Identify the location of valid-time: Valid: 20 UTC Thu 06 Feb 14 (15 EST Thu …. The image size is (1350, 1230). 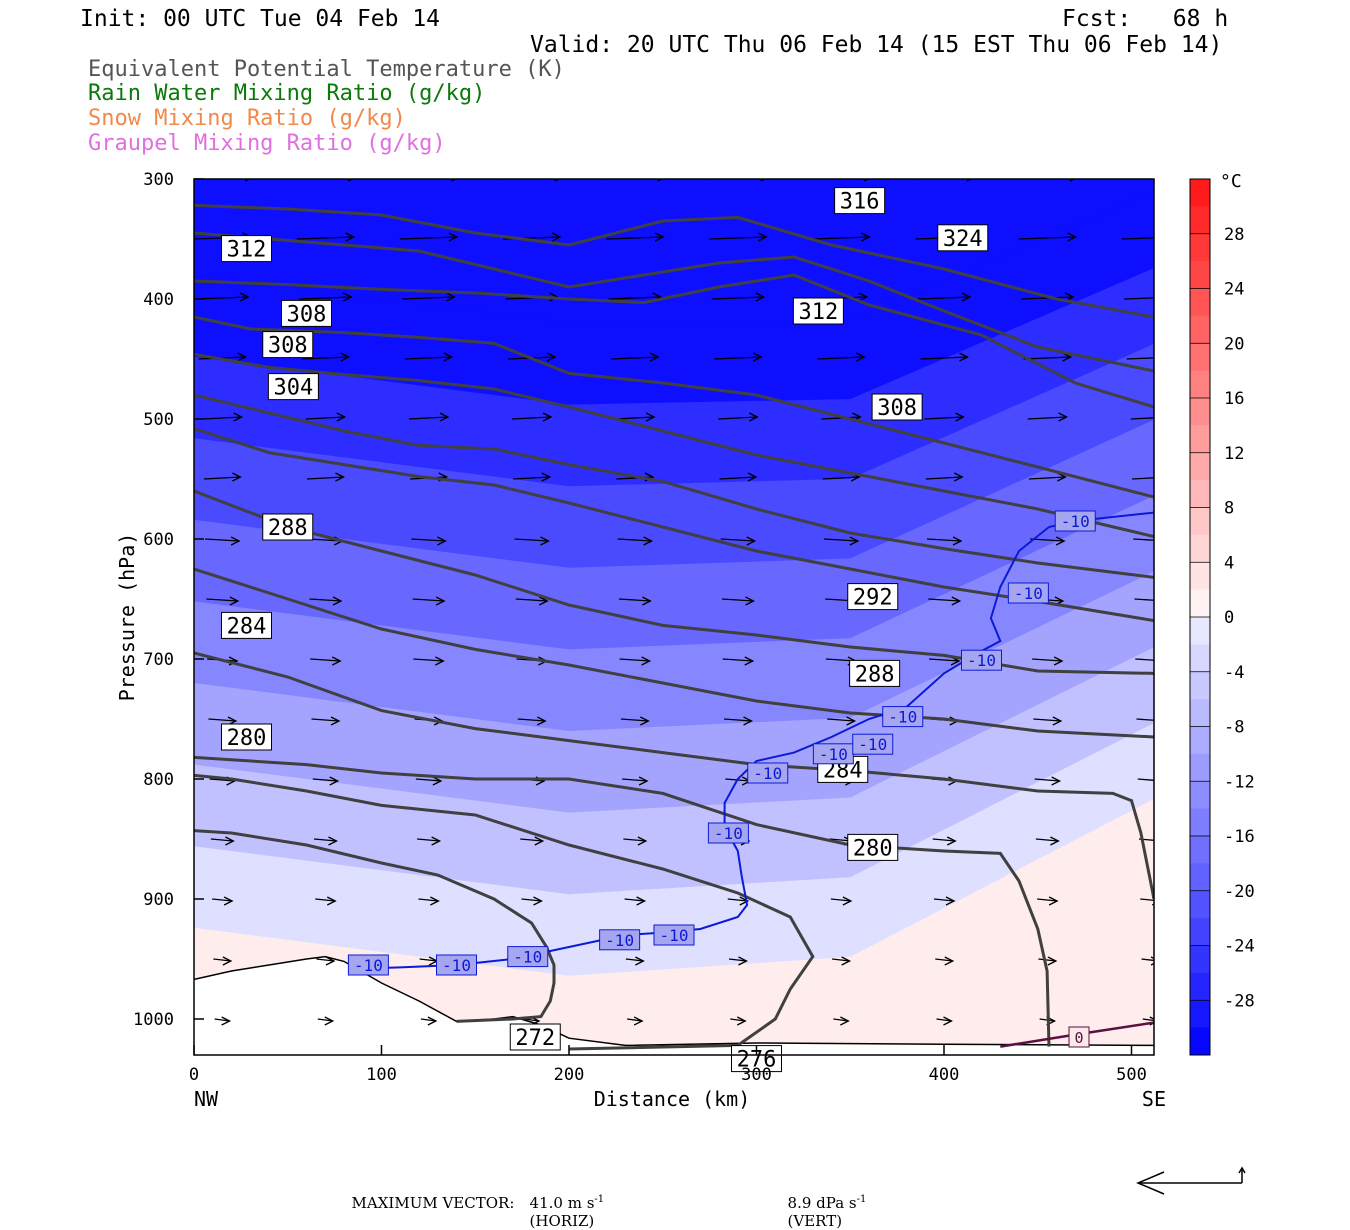
(876, 45).